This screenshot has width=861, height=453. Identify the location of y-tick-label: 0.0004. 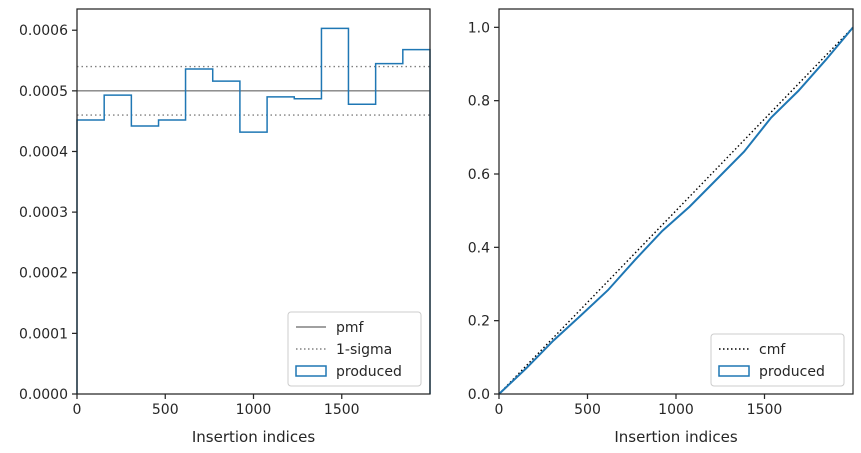
(43, 152).